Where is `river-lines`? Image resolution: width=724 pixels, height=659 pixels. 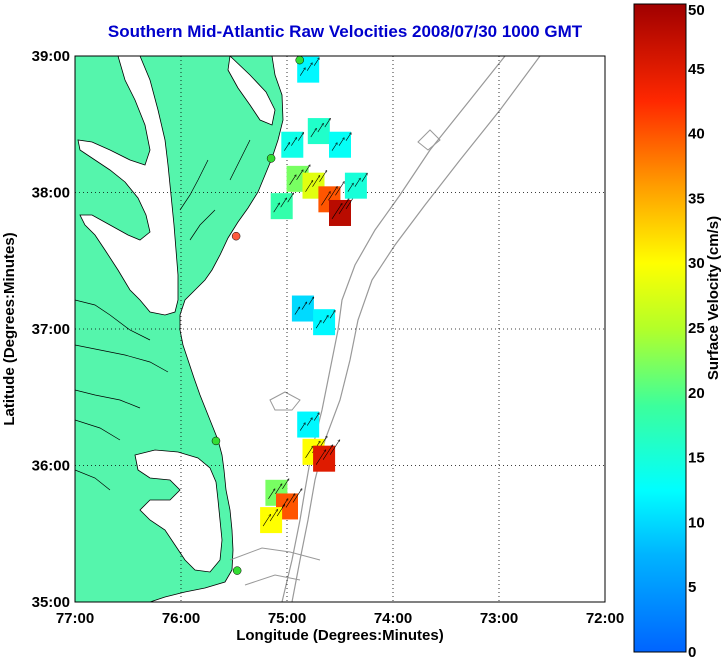
river-lines is located at coordinates (163, 315).